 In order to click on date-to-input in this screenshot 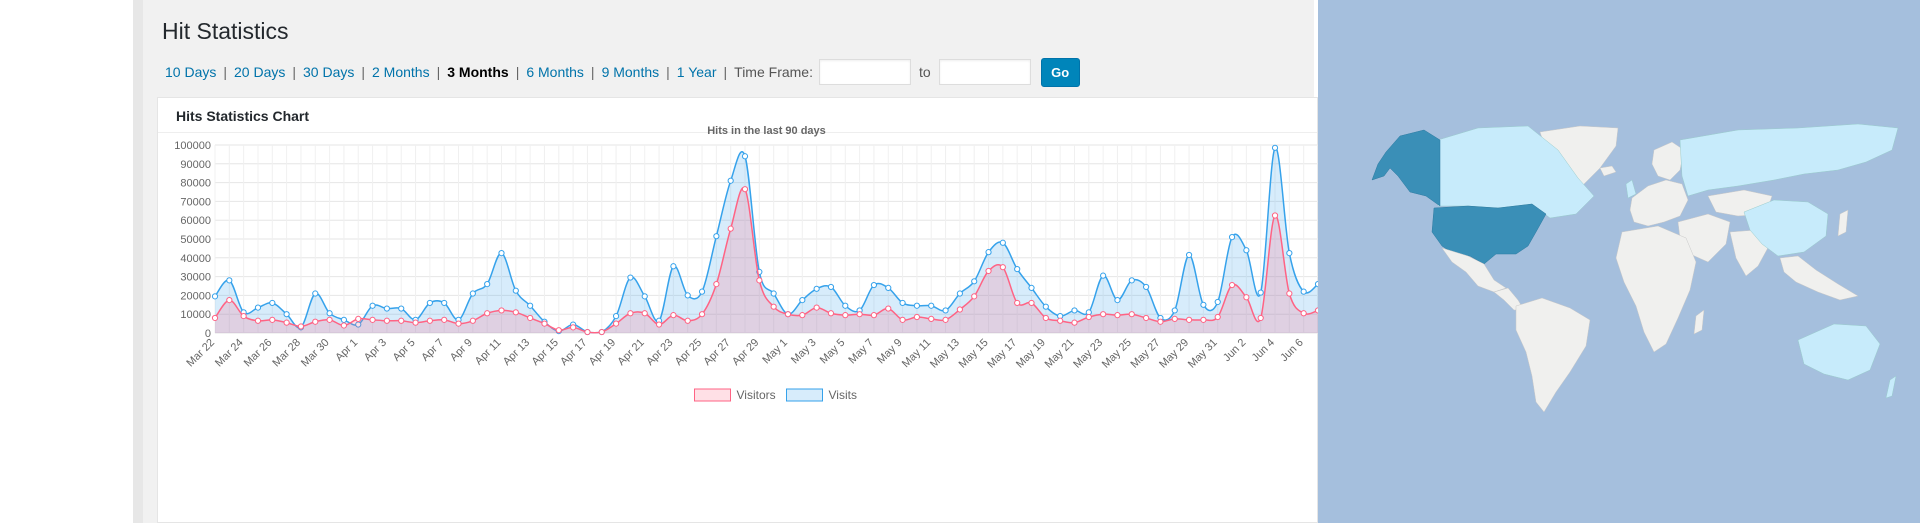, I will do `click(984, 72)`.